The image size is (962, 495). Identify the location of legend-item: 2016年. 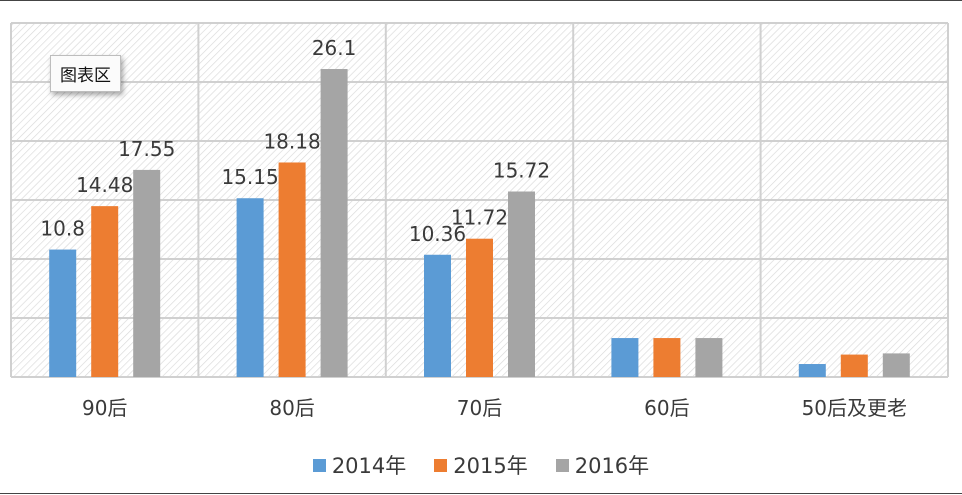
(602, 465).